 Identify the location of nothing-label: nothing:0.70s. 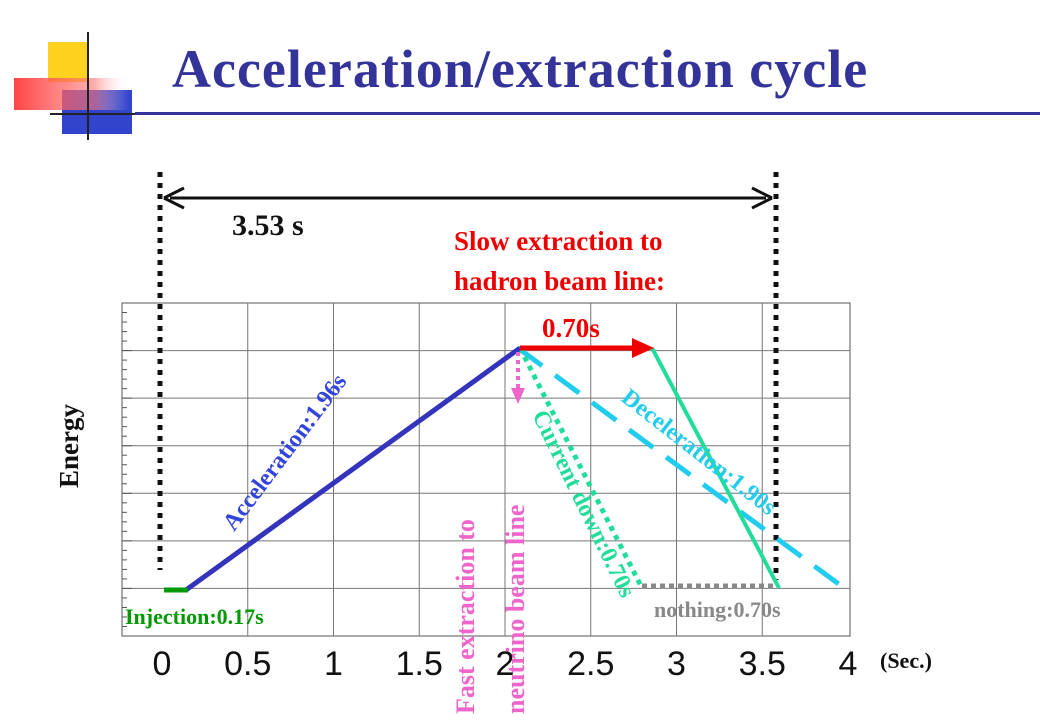
(717, 609).